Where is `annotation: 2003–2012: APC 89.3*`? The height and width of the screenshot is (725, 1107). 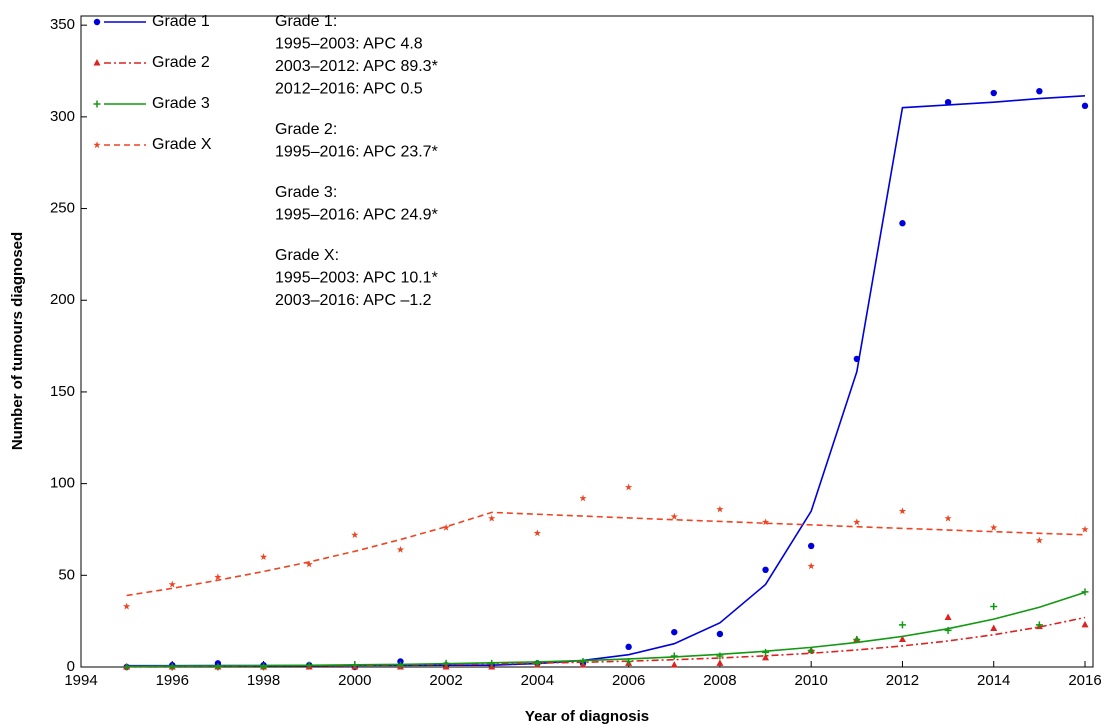 annotation: 2003–2012: APC 89.3* is located at coordinates (356, 66).